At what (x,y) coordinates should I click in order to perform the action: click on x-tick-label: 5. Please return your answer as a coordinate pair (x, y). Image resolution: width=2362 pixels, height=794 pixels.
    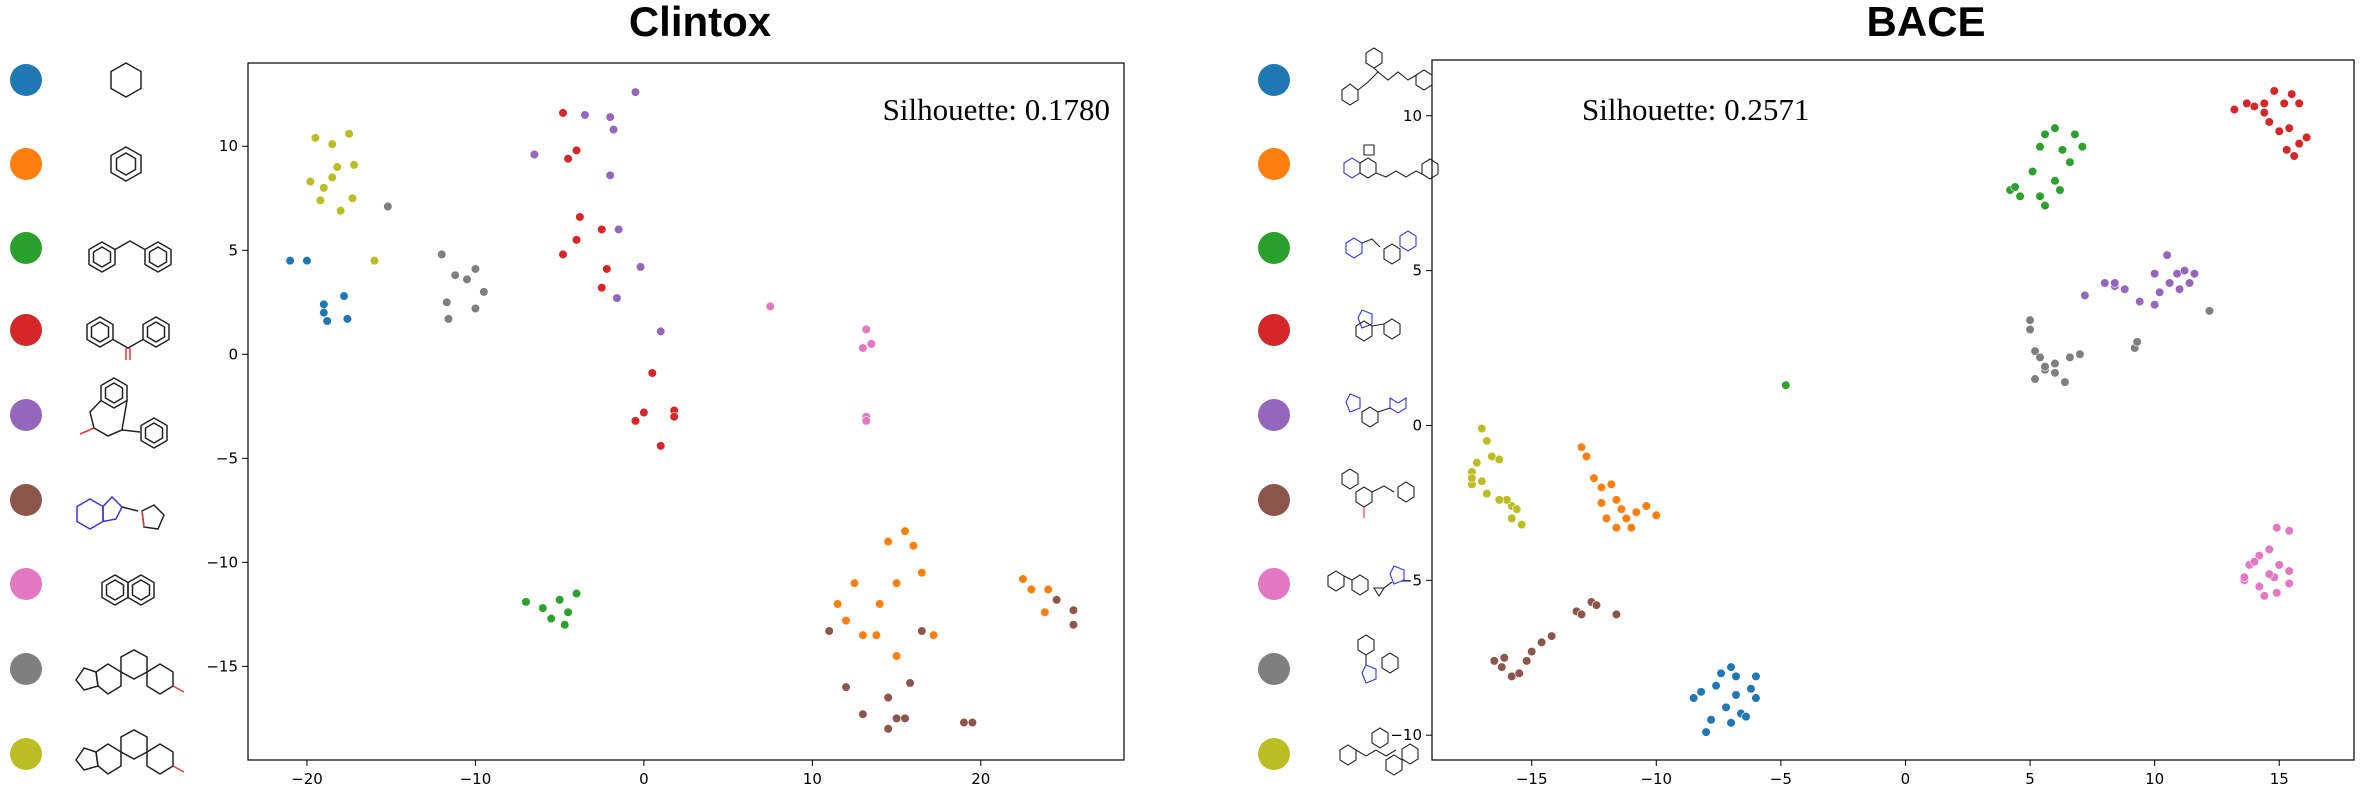
    Looking at the image, I should click on (2030, 779).